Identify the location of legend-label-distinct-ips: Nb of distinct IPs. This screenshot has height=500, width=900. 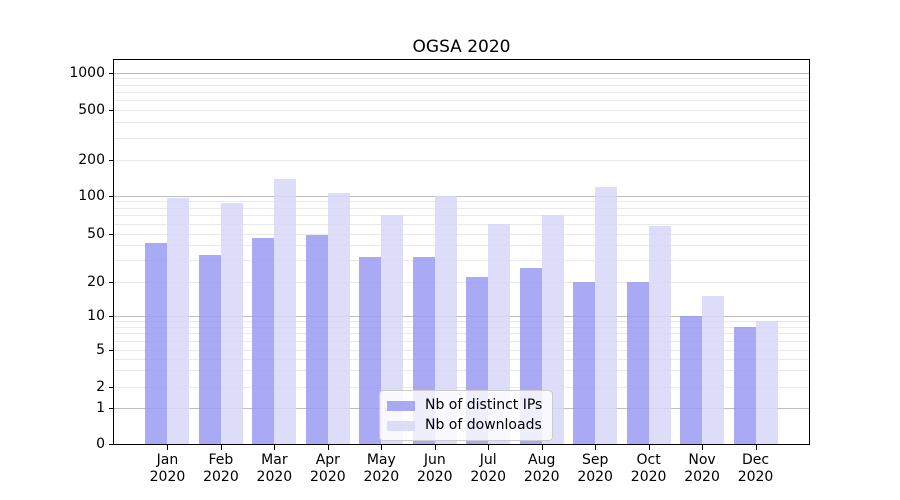
(484, 405).